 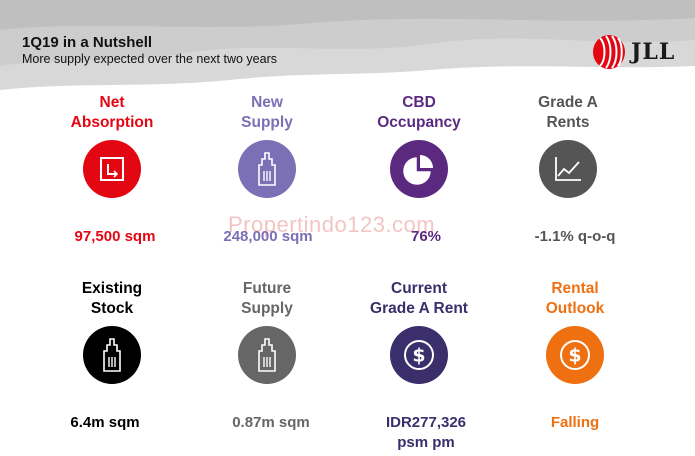 What do you see at coordinates (575, 236) in the screenshot?
I see `tile-value-grade-a-rents: -1.1% q-o-q` at bounding box center [575, 236].